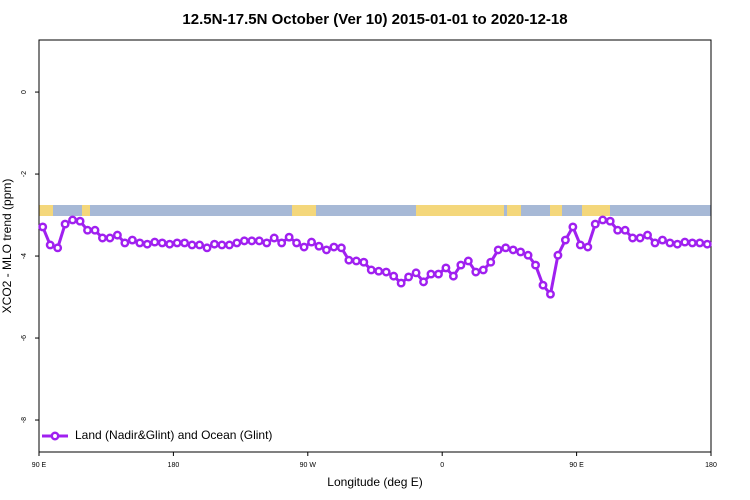 The width and height of the screenshot is (750, 500). Describe the element at coordinates (374, 482) in the screenshot. I see `x-axis-label: Longitude (deg E)` at that location.